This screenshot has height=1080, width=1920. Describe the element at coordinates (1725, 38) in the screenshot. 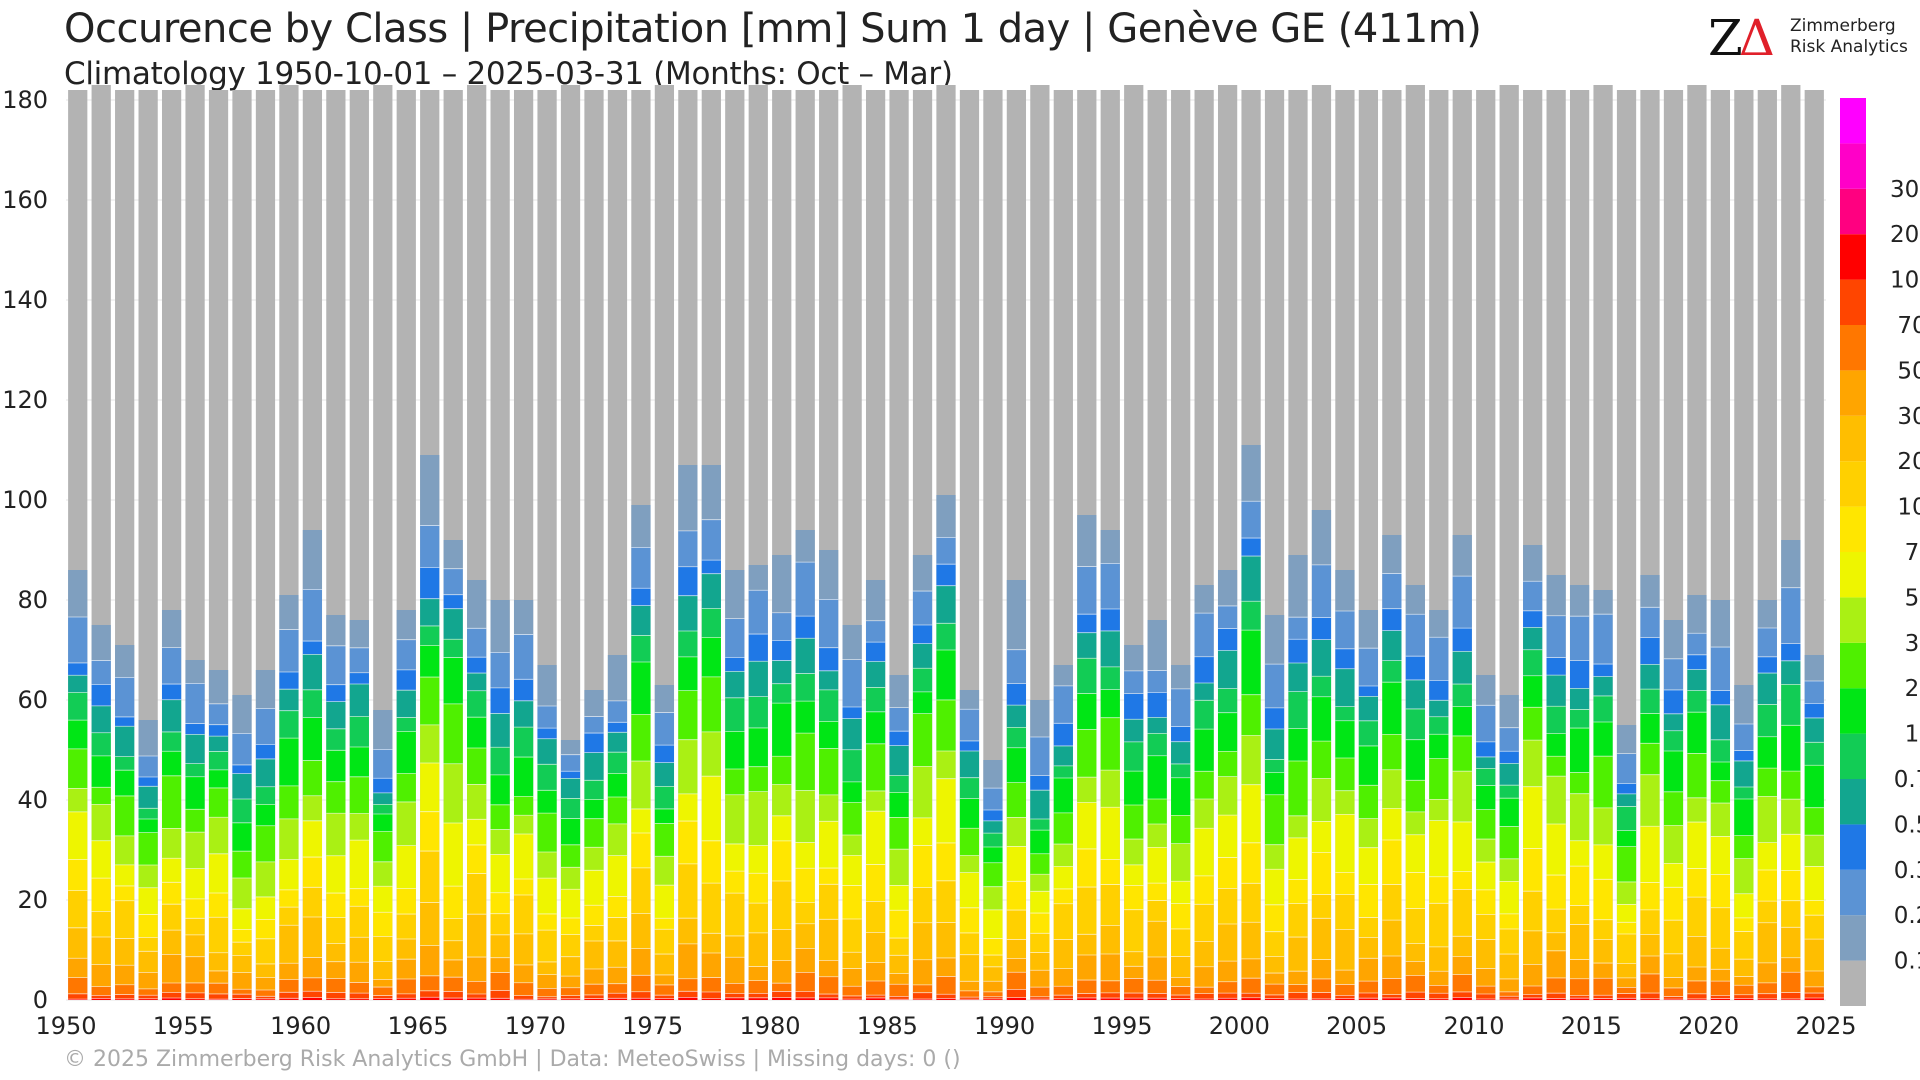

I see `logo-z: Z` at that location.